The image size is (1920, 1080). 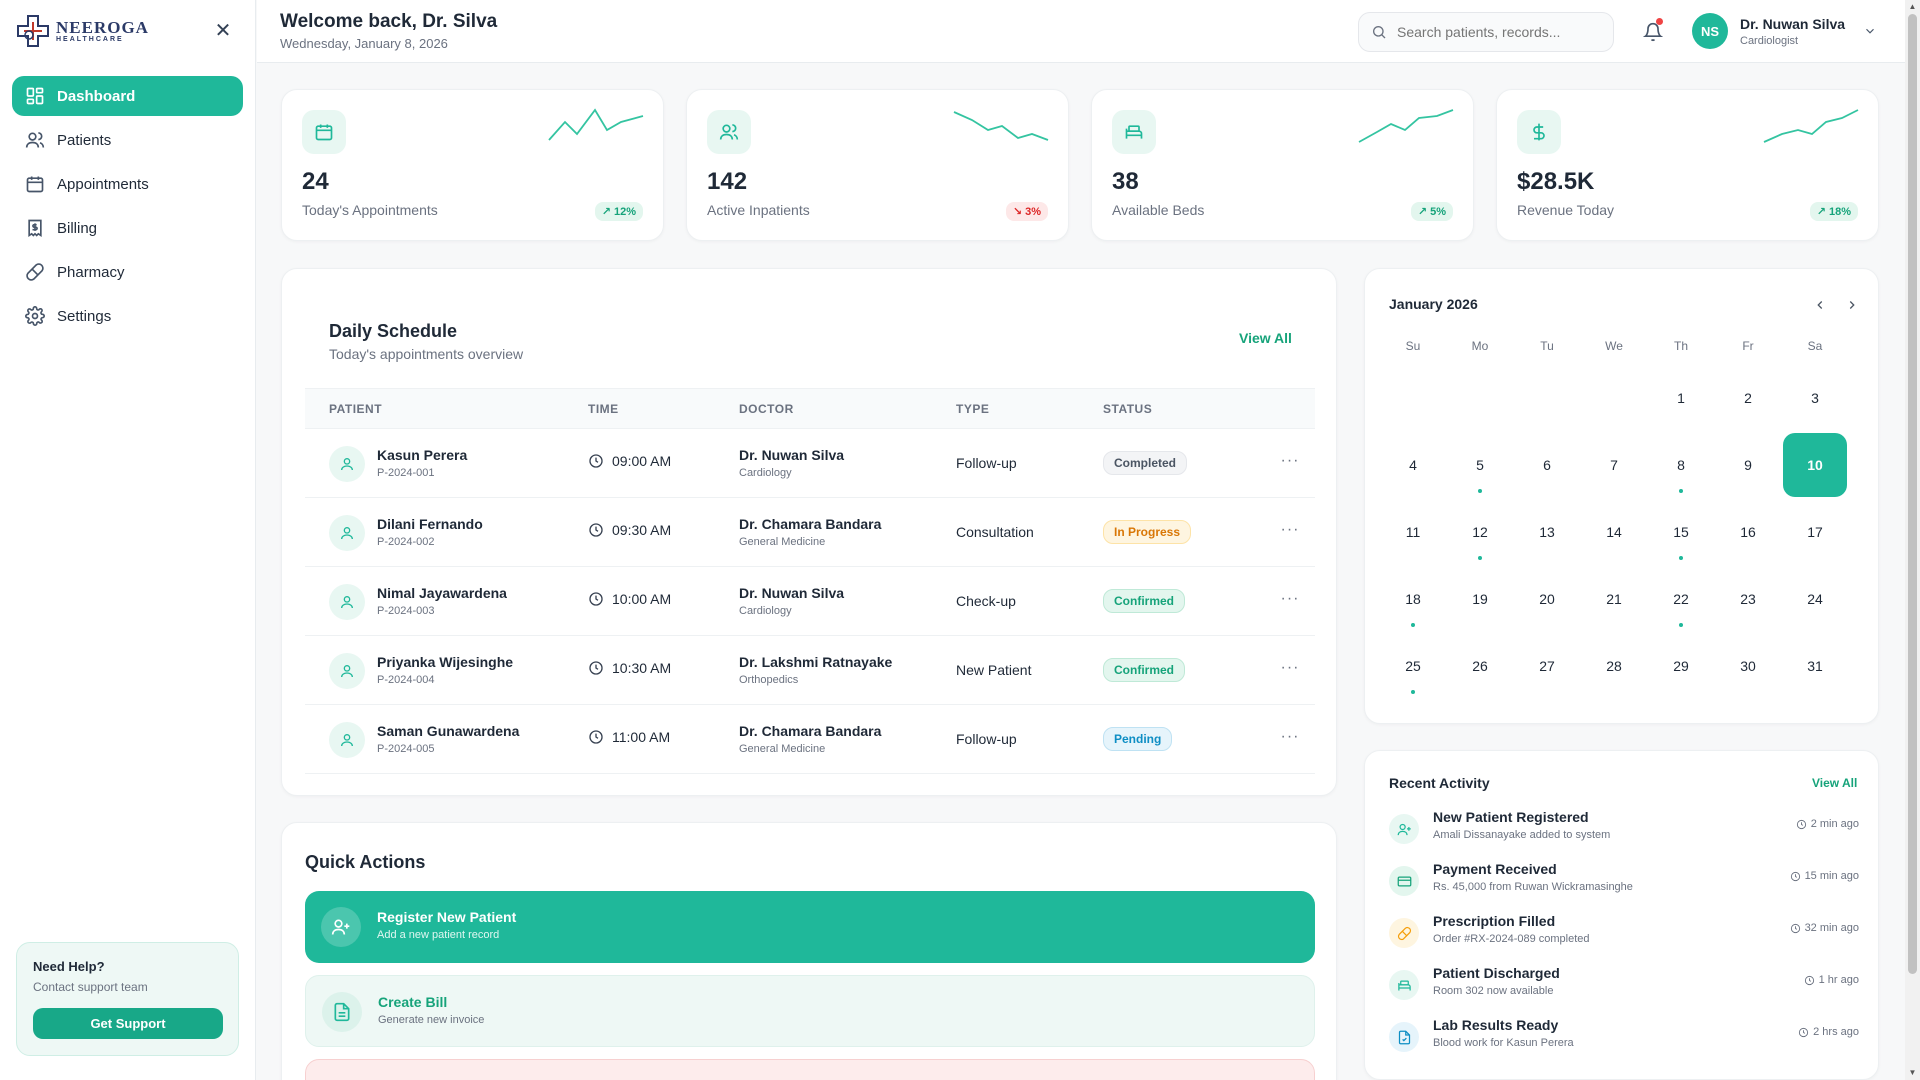 I want to click on day-number: 11, so click(x=1413, y=532).